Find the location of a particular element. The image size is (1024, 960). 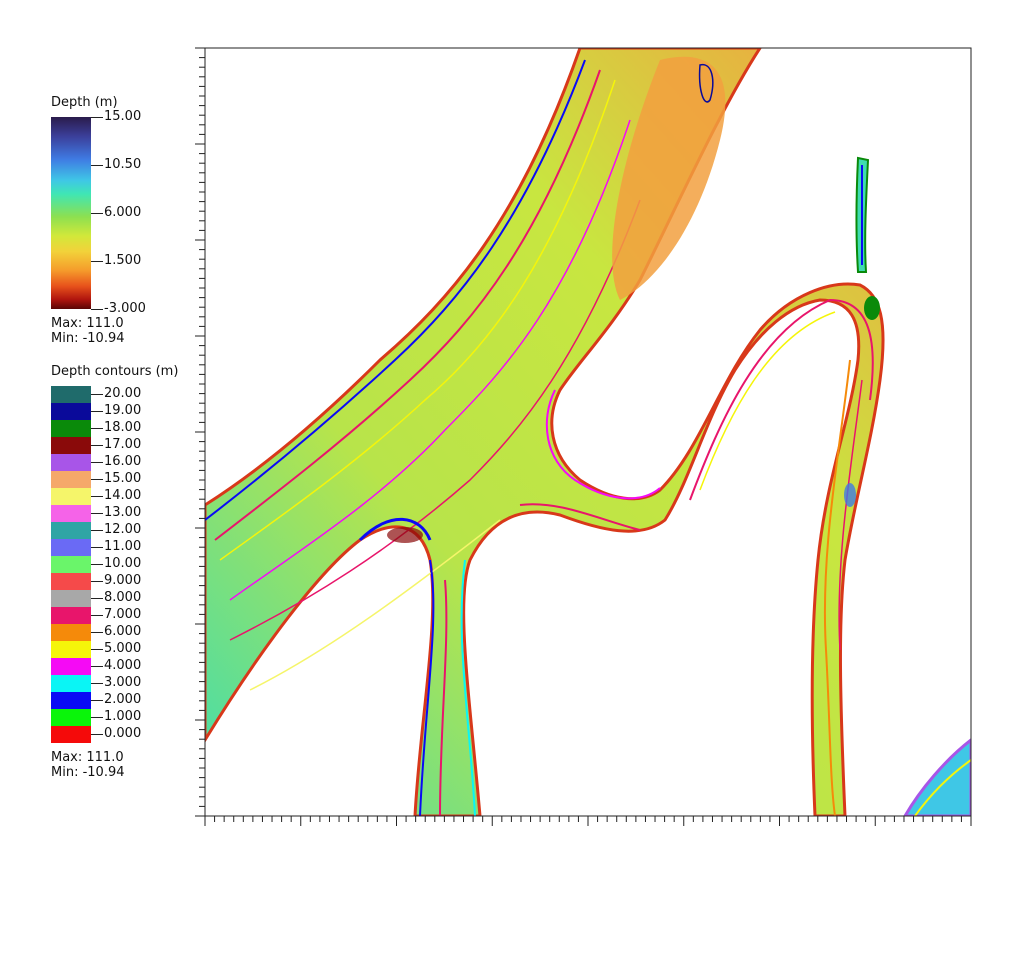

depth-colorbar is located at coordinates (71, 213).